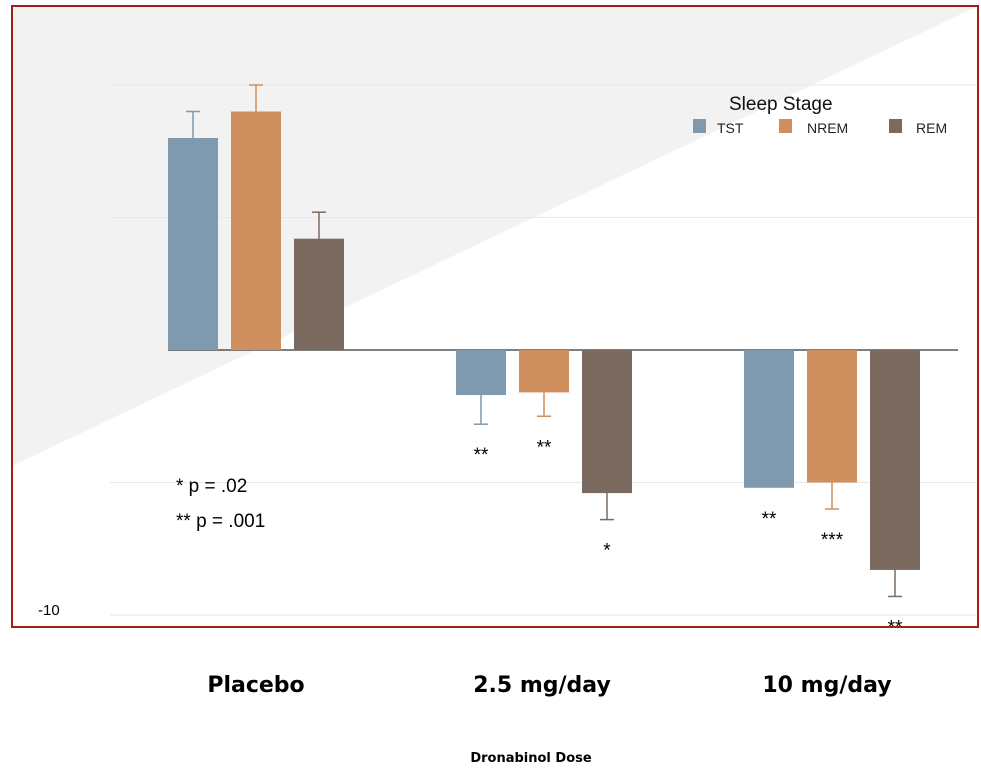  What do you see at coordinates (832, 540) in the screenshot?
I see `significance-marker: ***` at bounding box center [832, 540].